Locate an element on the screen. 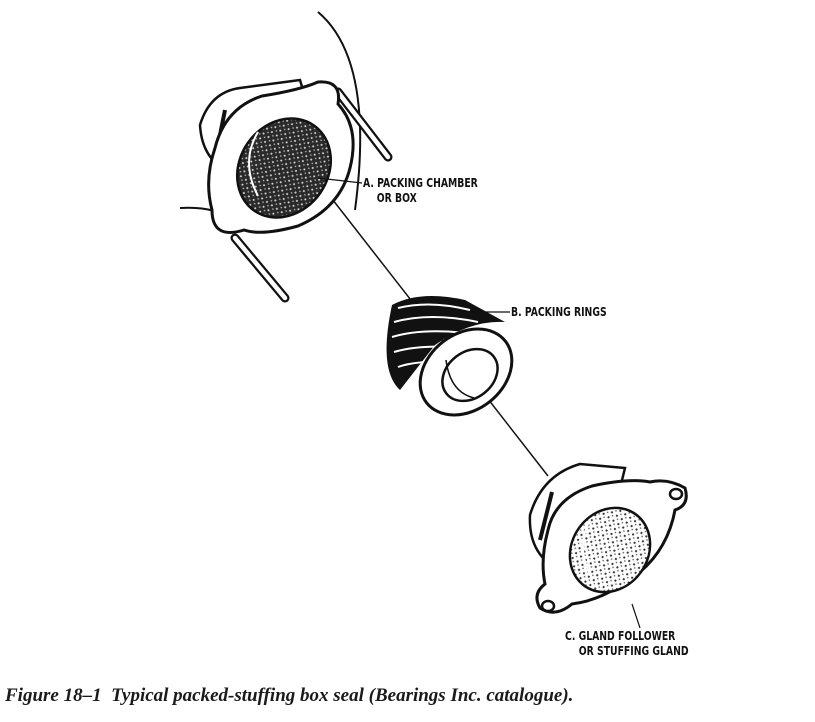  housing-arc-top is located at coordinates (339, 111).